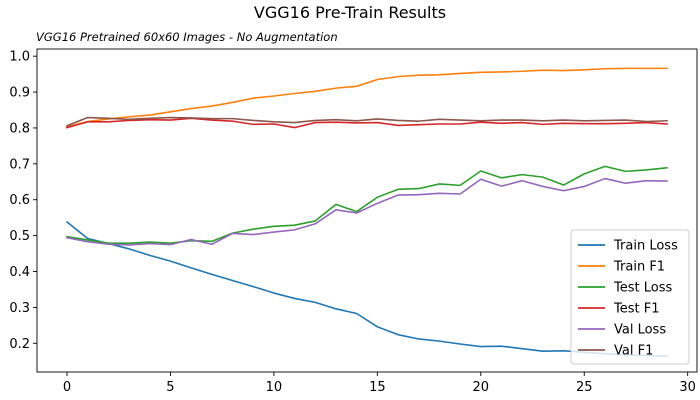 Image resolution: width=700 pixels, height=400 pixels. What do you see at coordinates (636, 309) in the screenshot?
I see `legend-label: Test F1` at bounding box center [636, 309].